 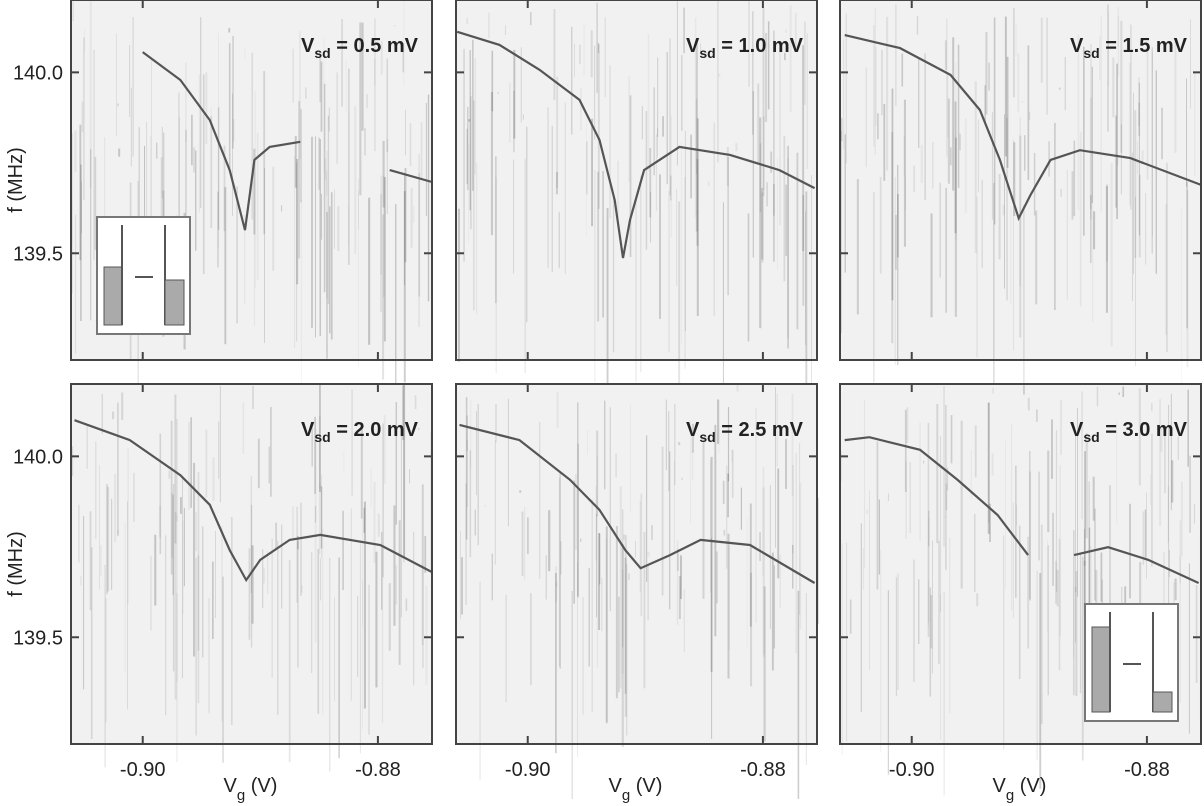 What do you see at coordinates (38, 254) in the screenshot?
I see `y-tick-label: 139.5` at bounding box center [38, 254].